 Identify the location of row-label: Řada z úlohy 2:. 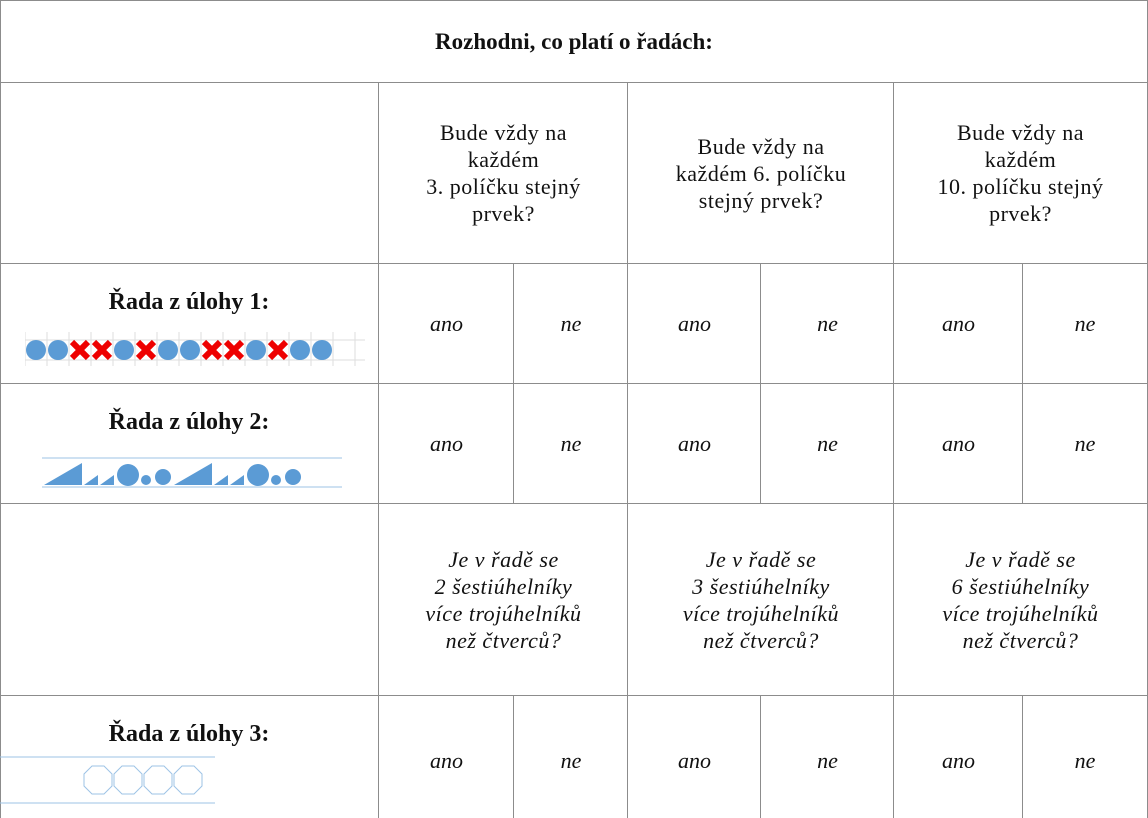
(189, 422).